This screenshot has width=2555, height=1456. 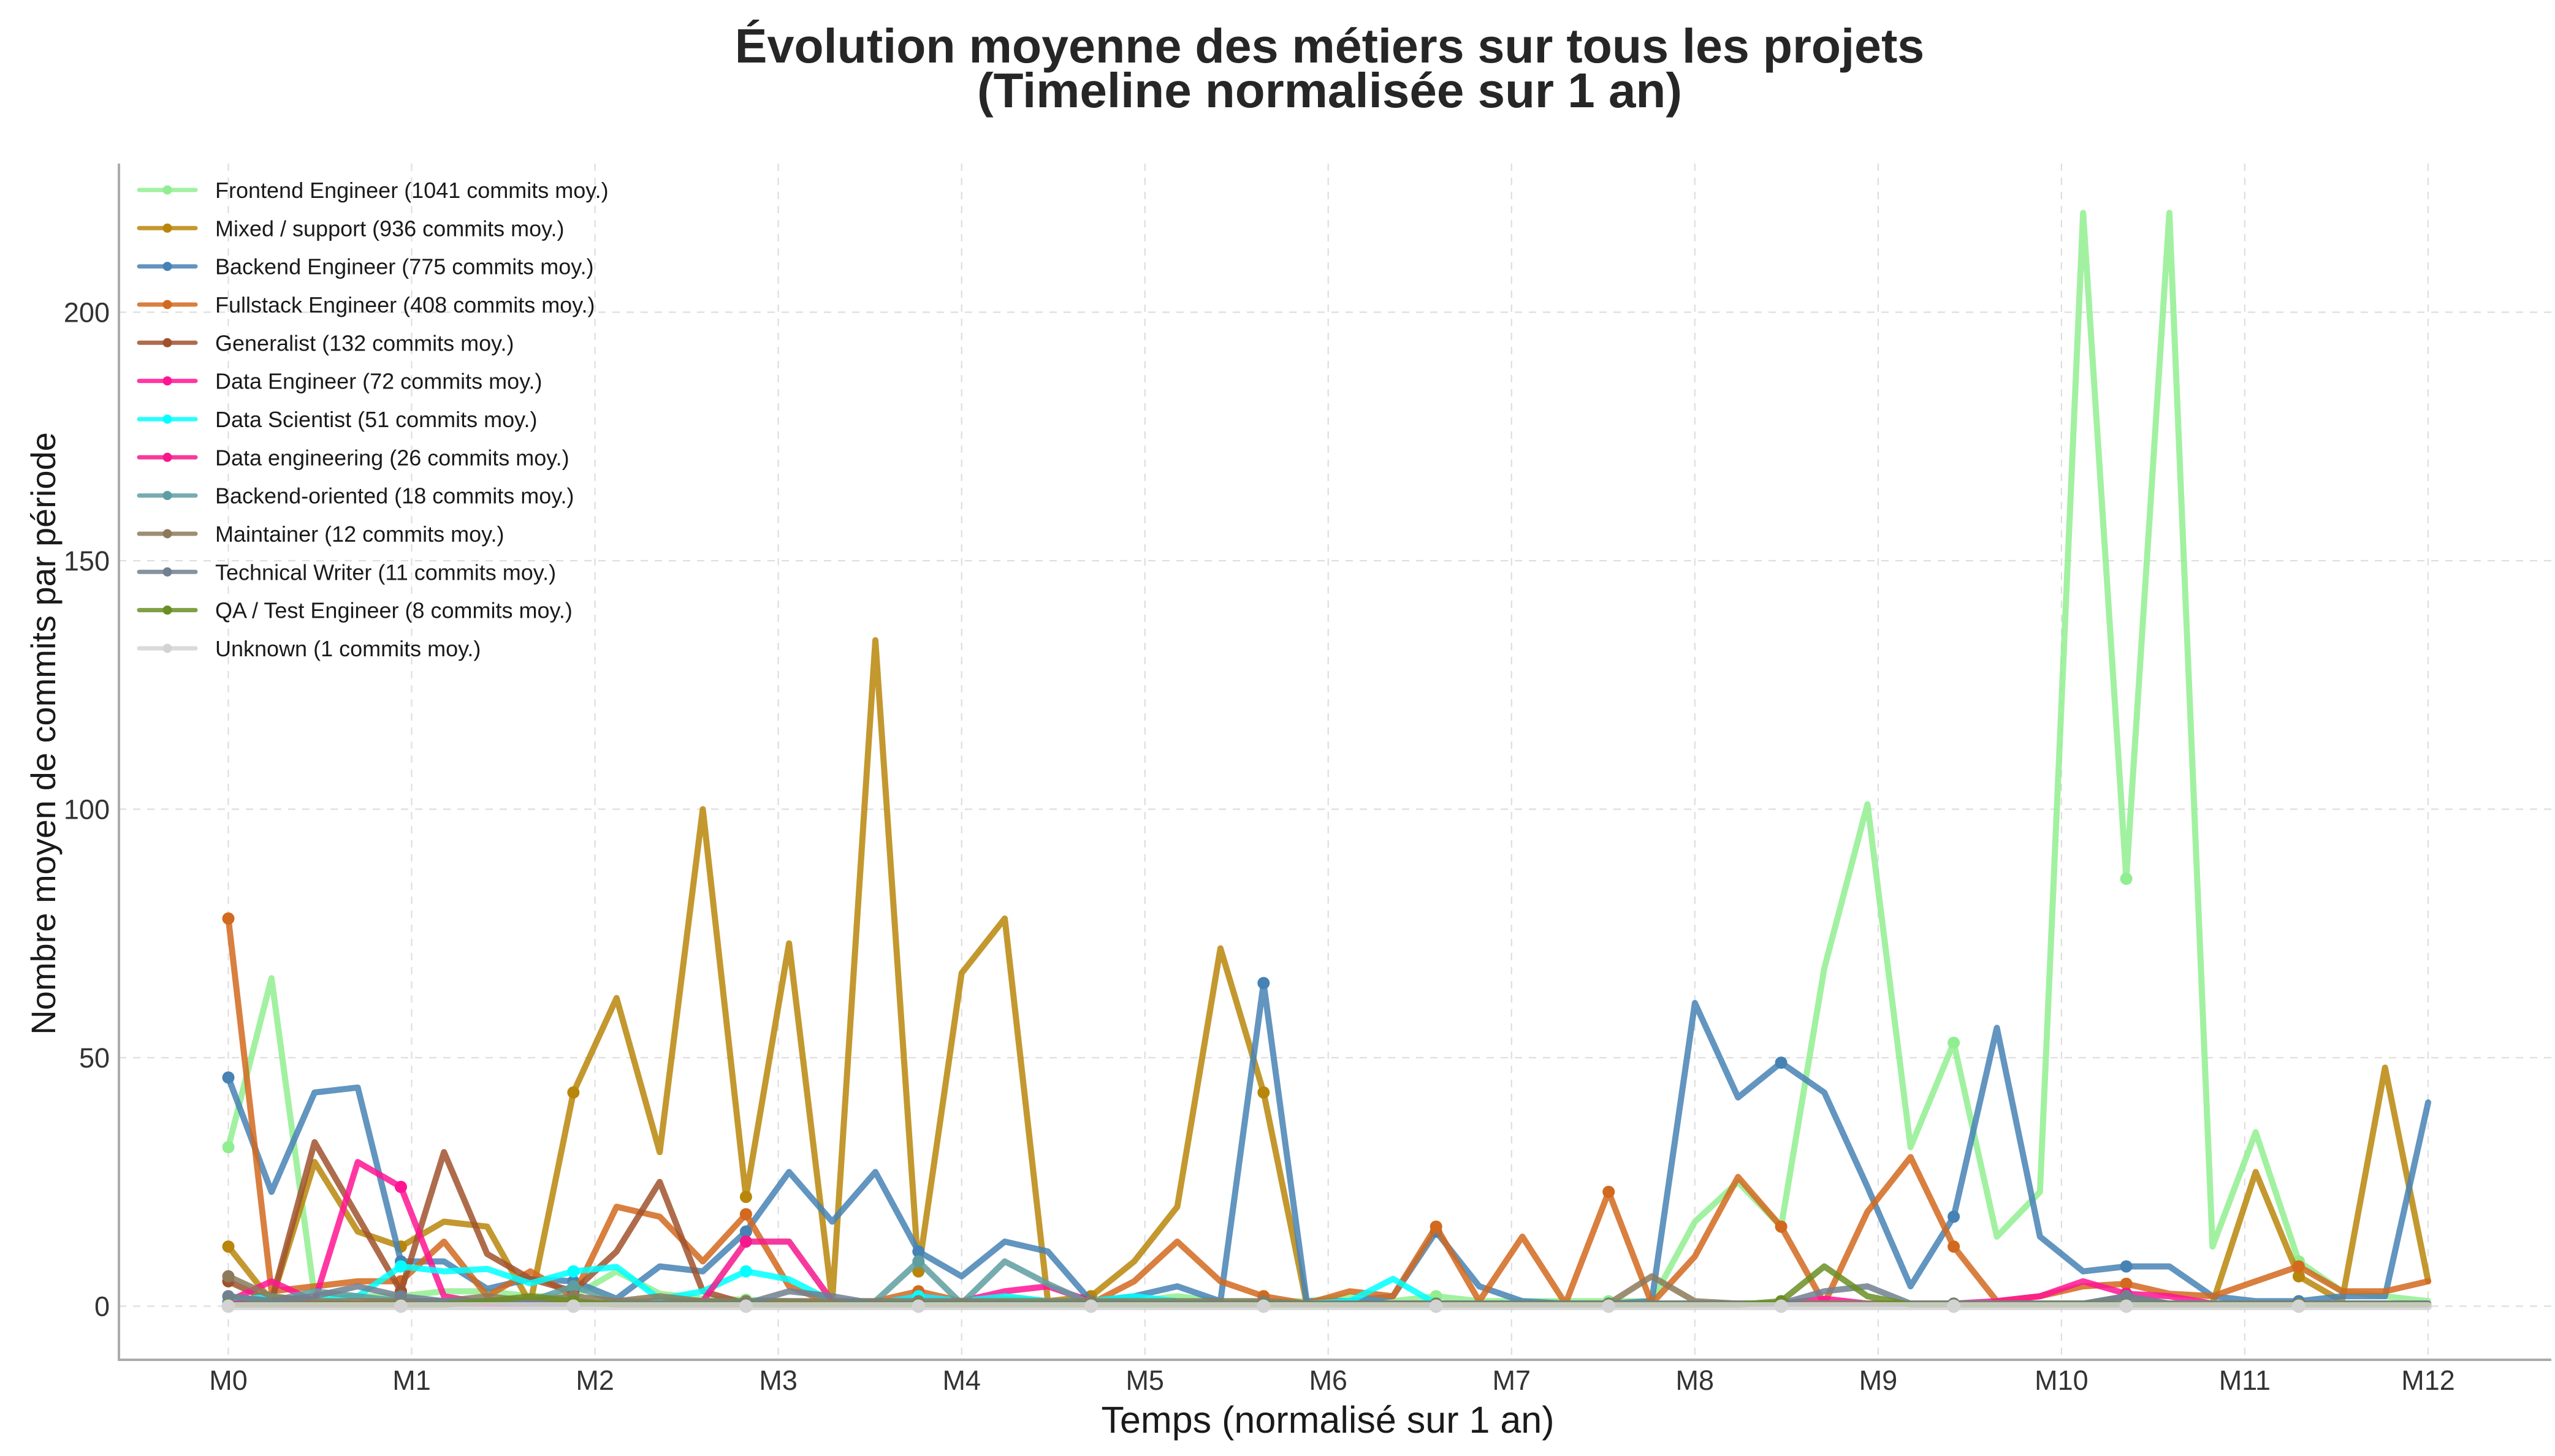 I want to click on svg-text: M11, so click(x=2245, y=1380).